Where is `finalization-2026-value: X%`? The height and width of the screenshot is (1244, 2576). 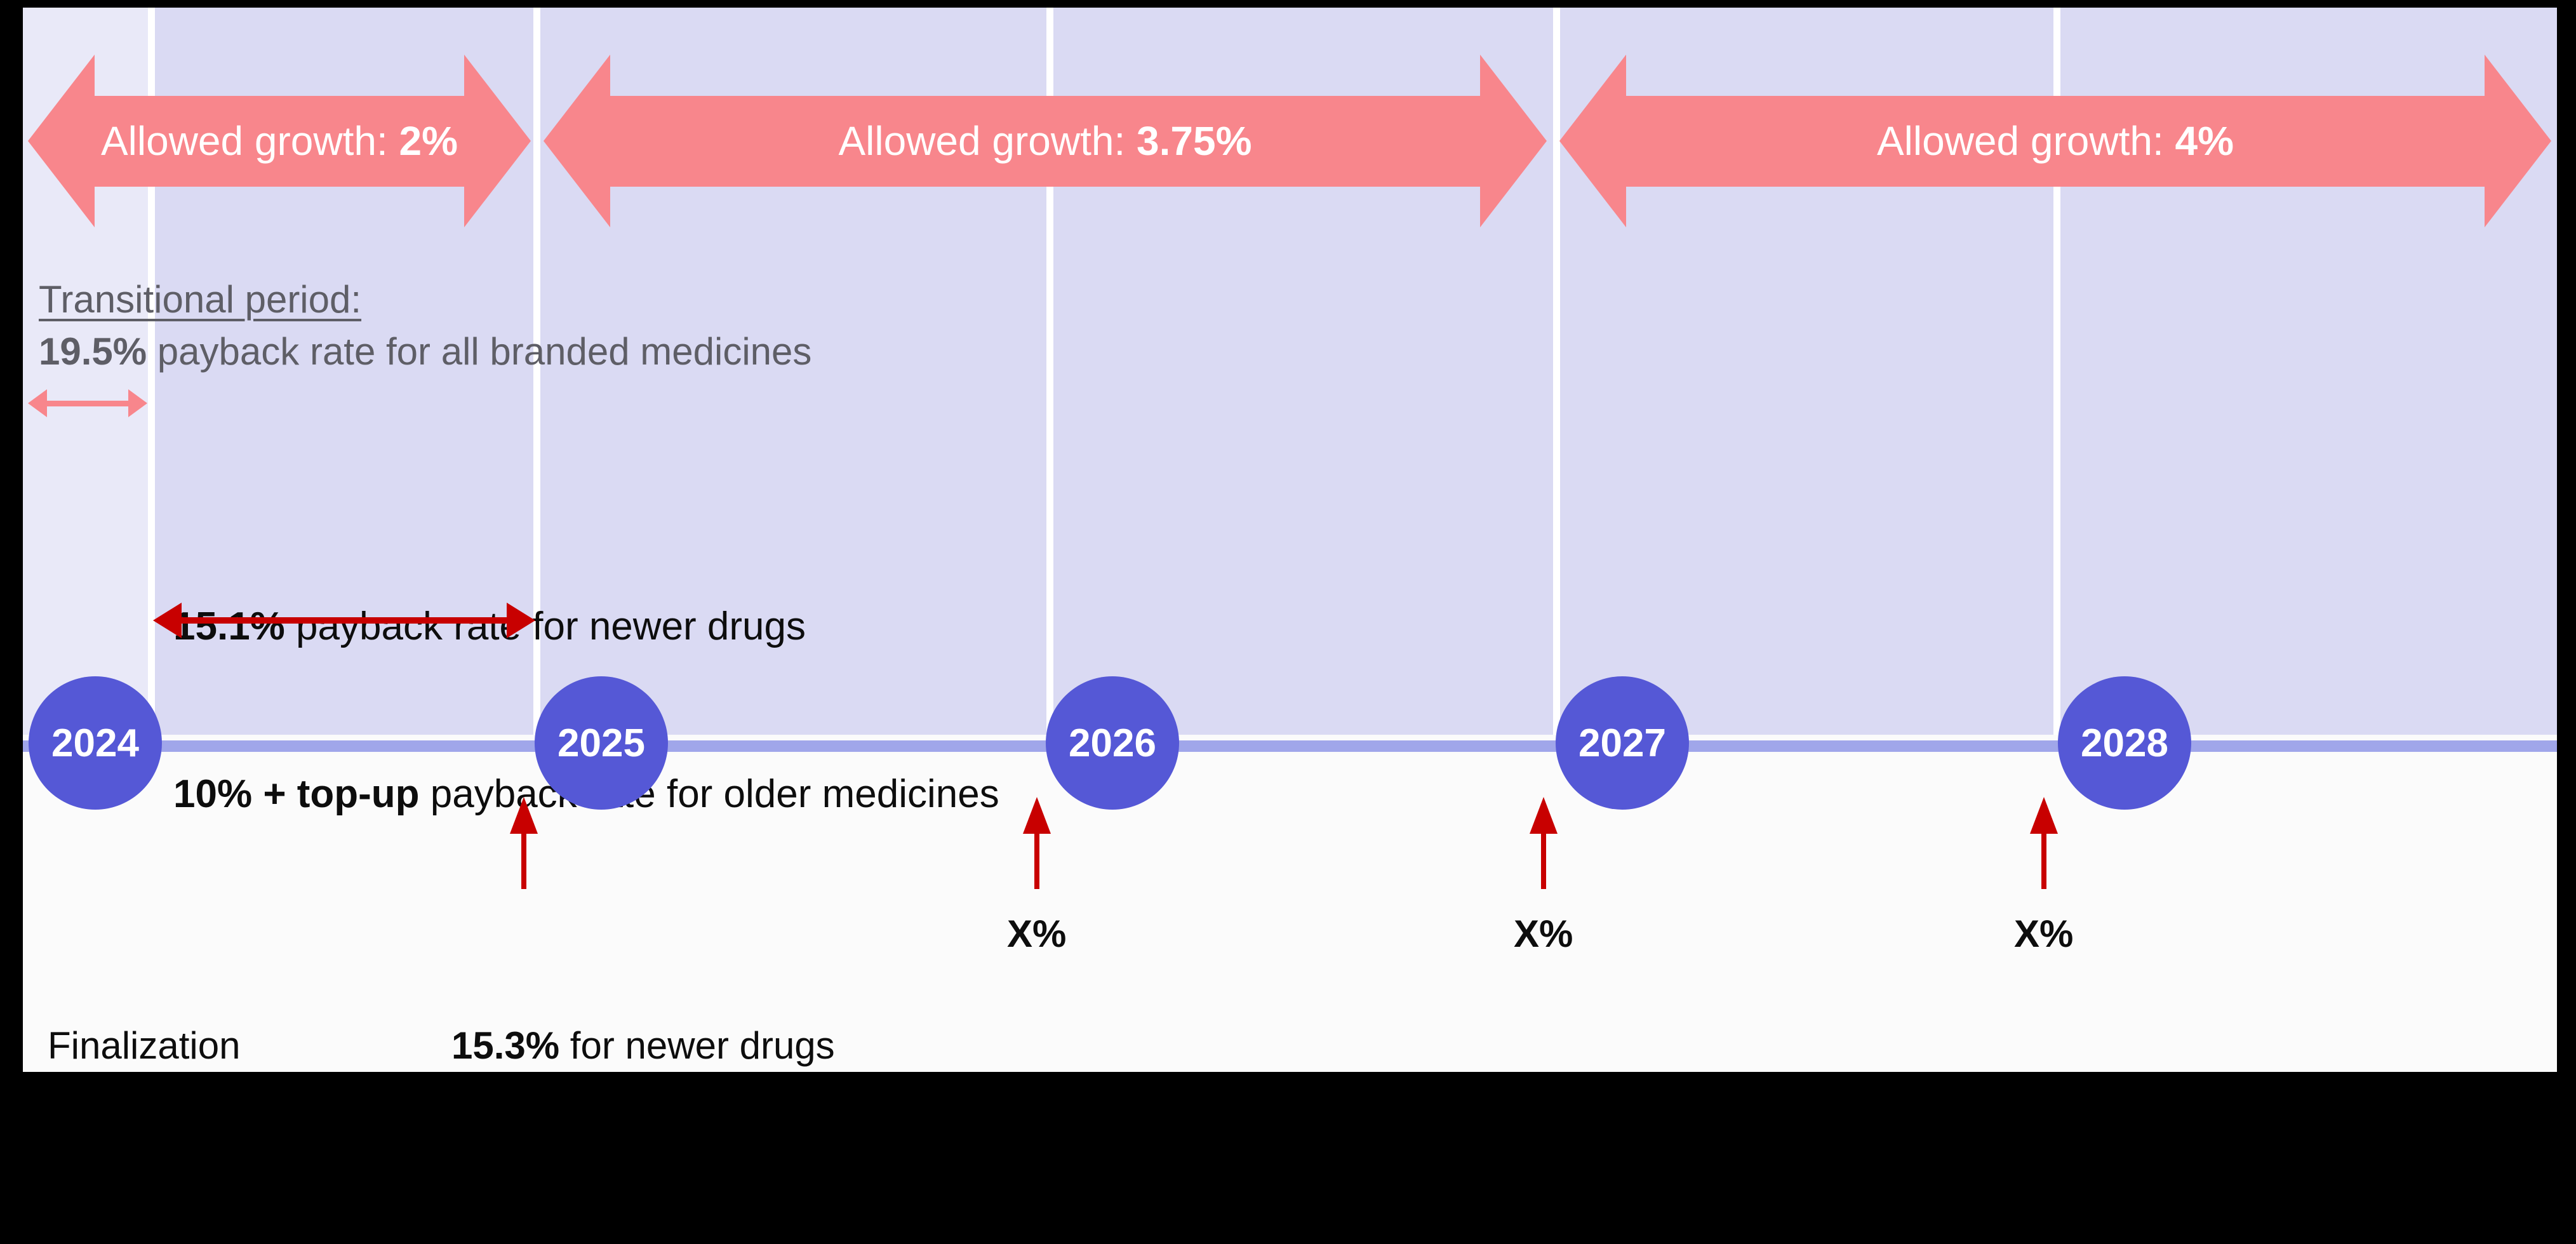 finalization-2026-value: X% is located at coordinates (1036, 934).